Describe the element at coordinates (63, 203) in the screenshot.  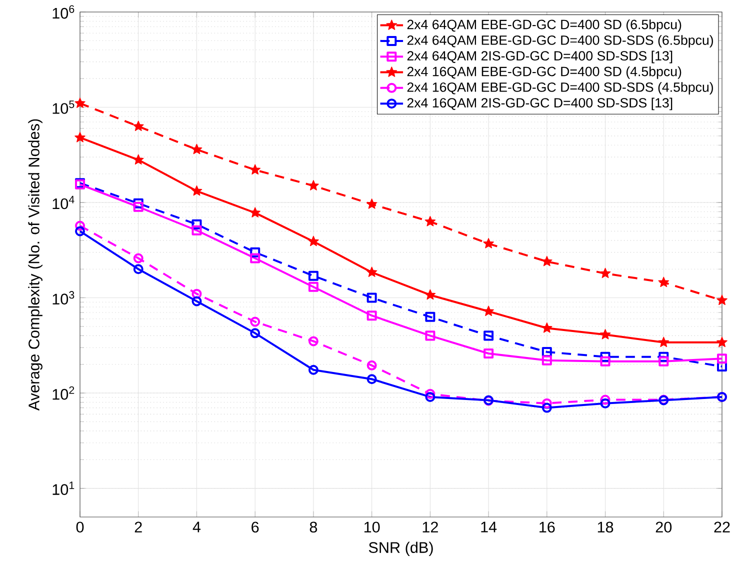
I see `y-tick-label: 10$^{4}$` at that location.